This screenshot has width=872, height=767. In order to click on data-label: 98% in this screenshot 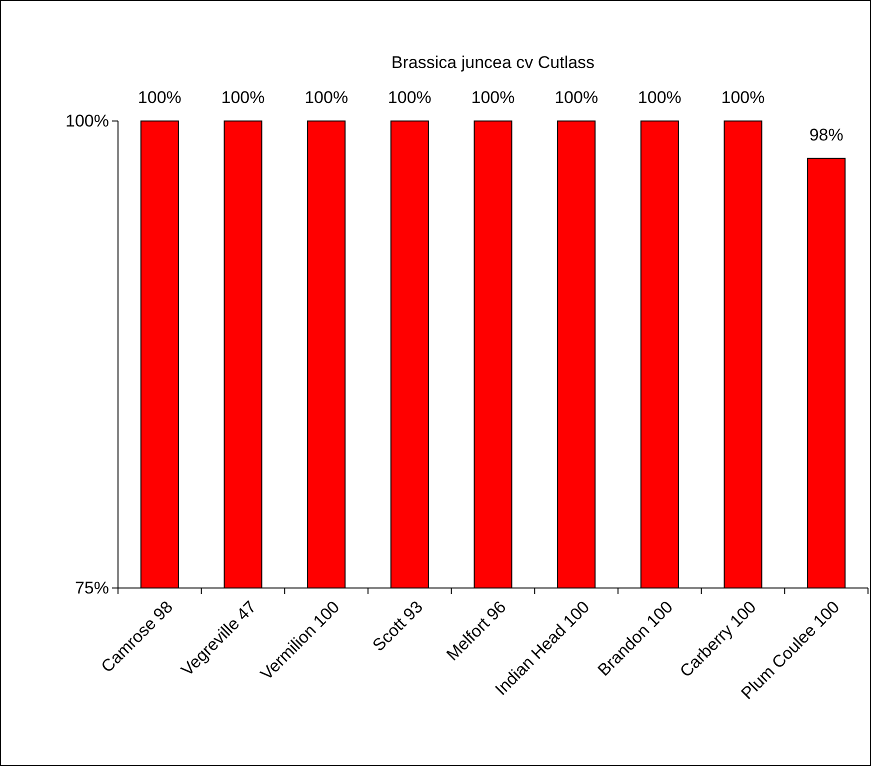, I will do `click(826, 134)`.